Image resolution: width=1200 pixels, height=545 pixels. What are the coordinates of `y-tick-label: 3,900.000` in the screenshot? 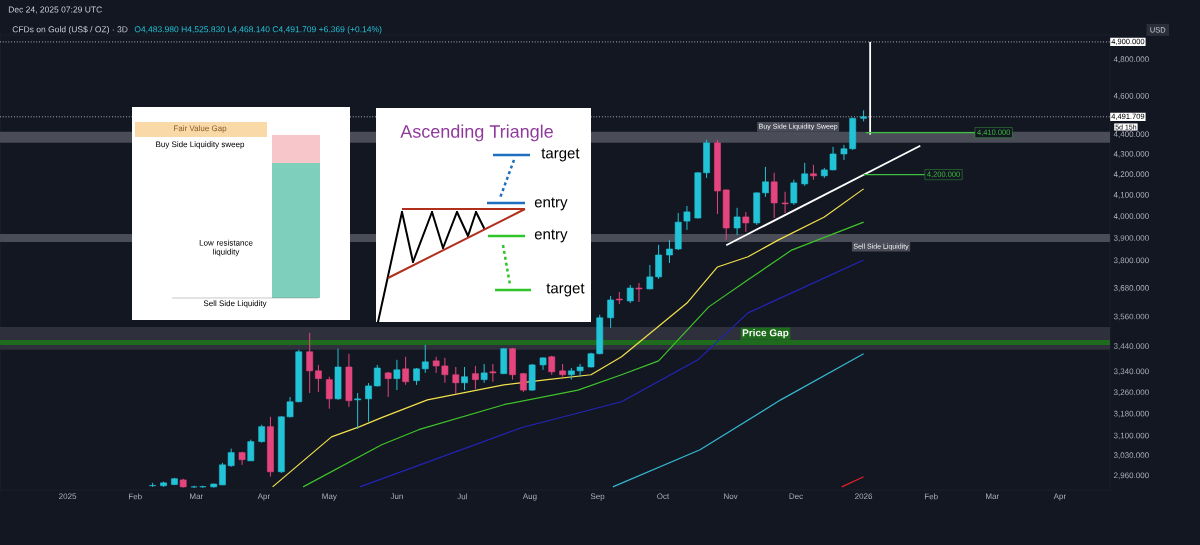 It's located at (1131, 238).